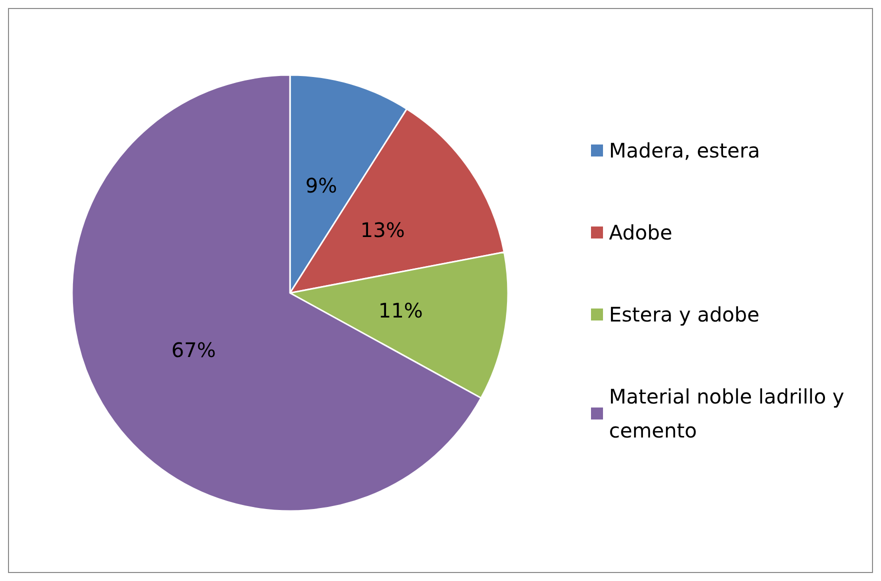 Image resolution: width=881 pixels, height=581 pixels. I want to click on data-label: 11%, so click(400, 310).